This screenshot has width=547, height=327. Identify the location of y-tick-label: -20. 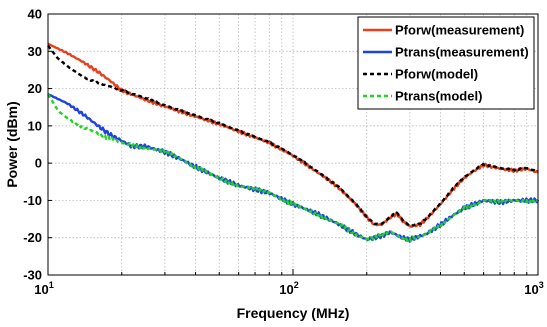
(32, 237).